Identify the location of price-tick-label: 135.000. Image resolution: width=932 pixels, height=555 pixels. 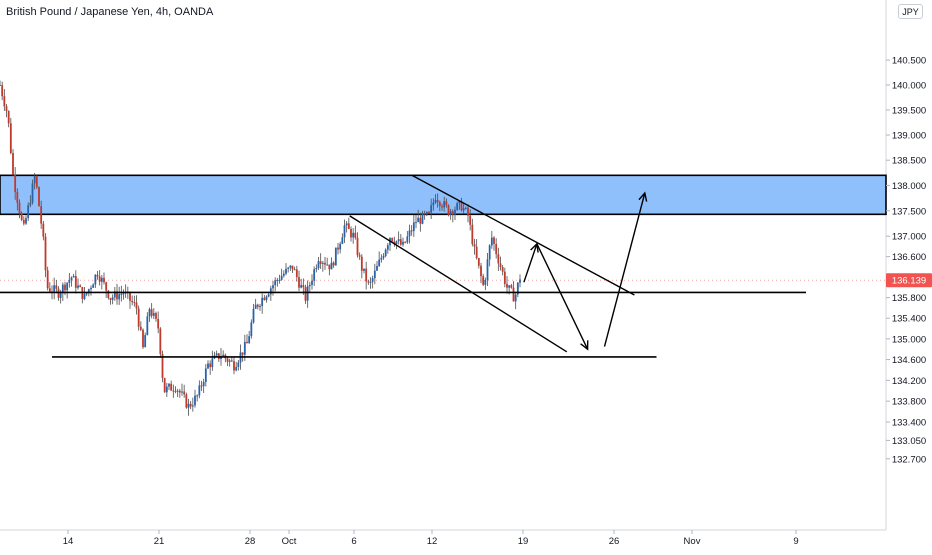
(909, 339).